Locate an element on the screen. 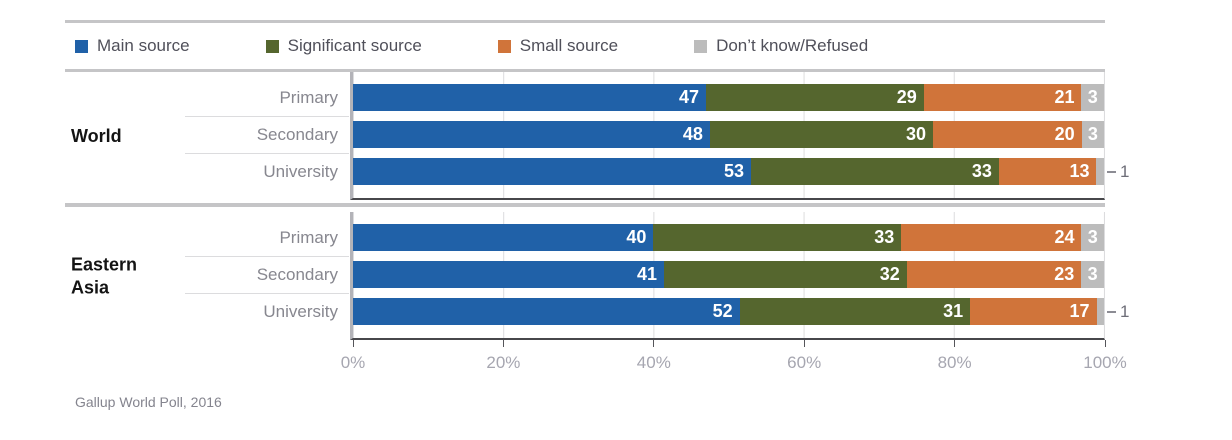 The height and width of the screenshot is (440, 1232). stacked-bar: 52 31 17 1 is located at coordinates (741, 311).